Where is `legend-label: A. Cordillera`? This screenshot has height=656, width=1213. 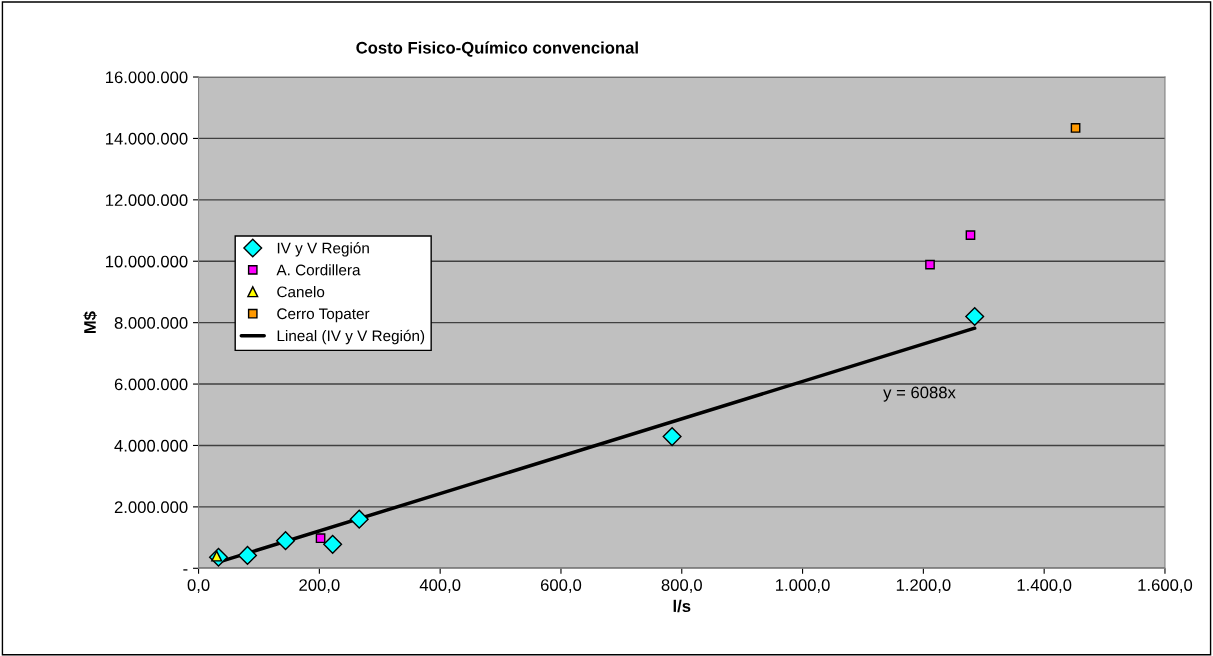 legend-label: A. Cordillera is located at coordinates (318, 270).